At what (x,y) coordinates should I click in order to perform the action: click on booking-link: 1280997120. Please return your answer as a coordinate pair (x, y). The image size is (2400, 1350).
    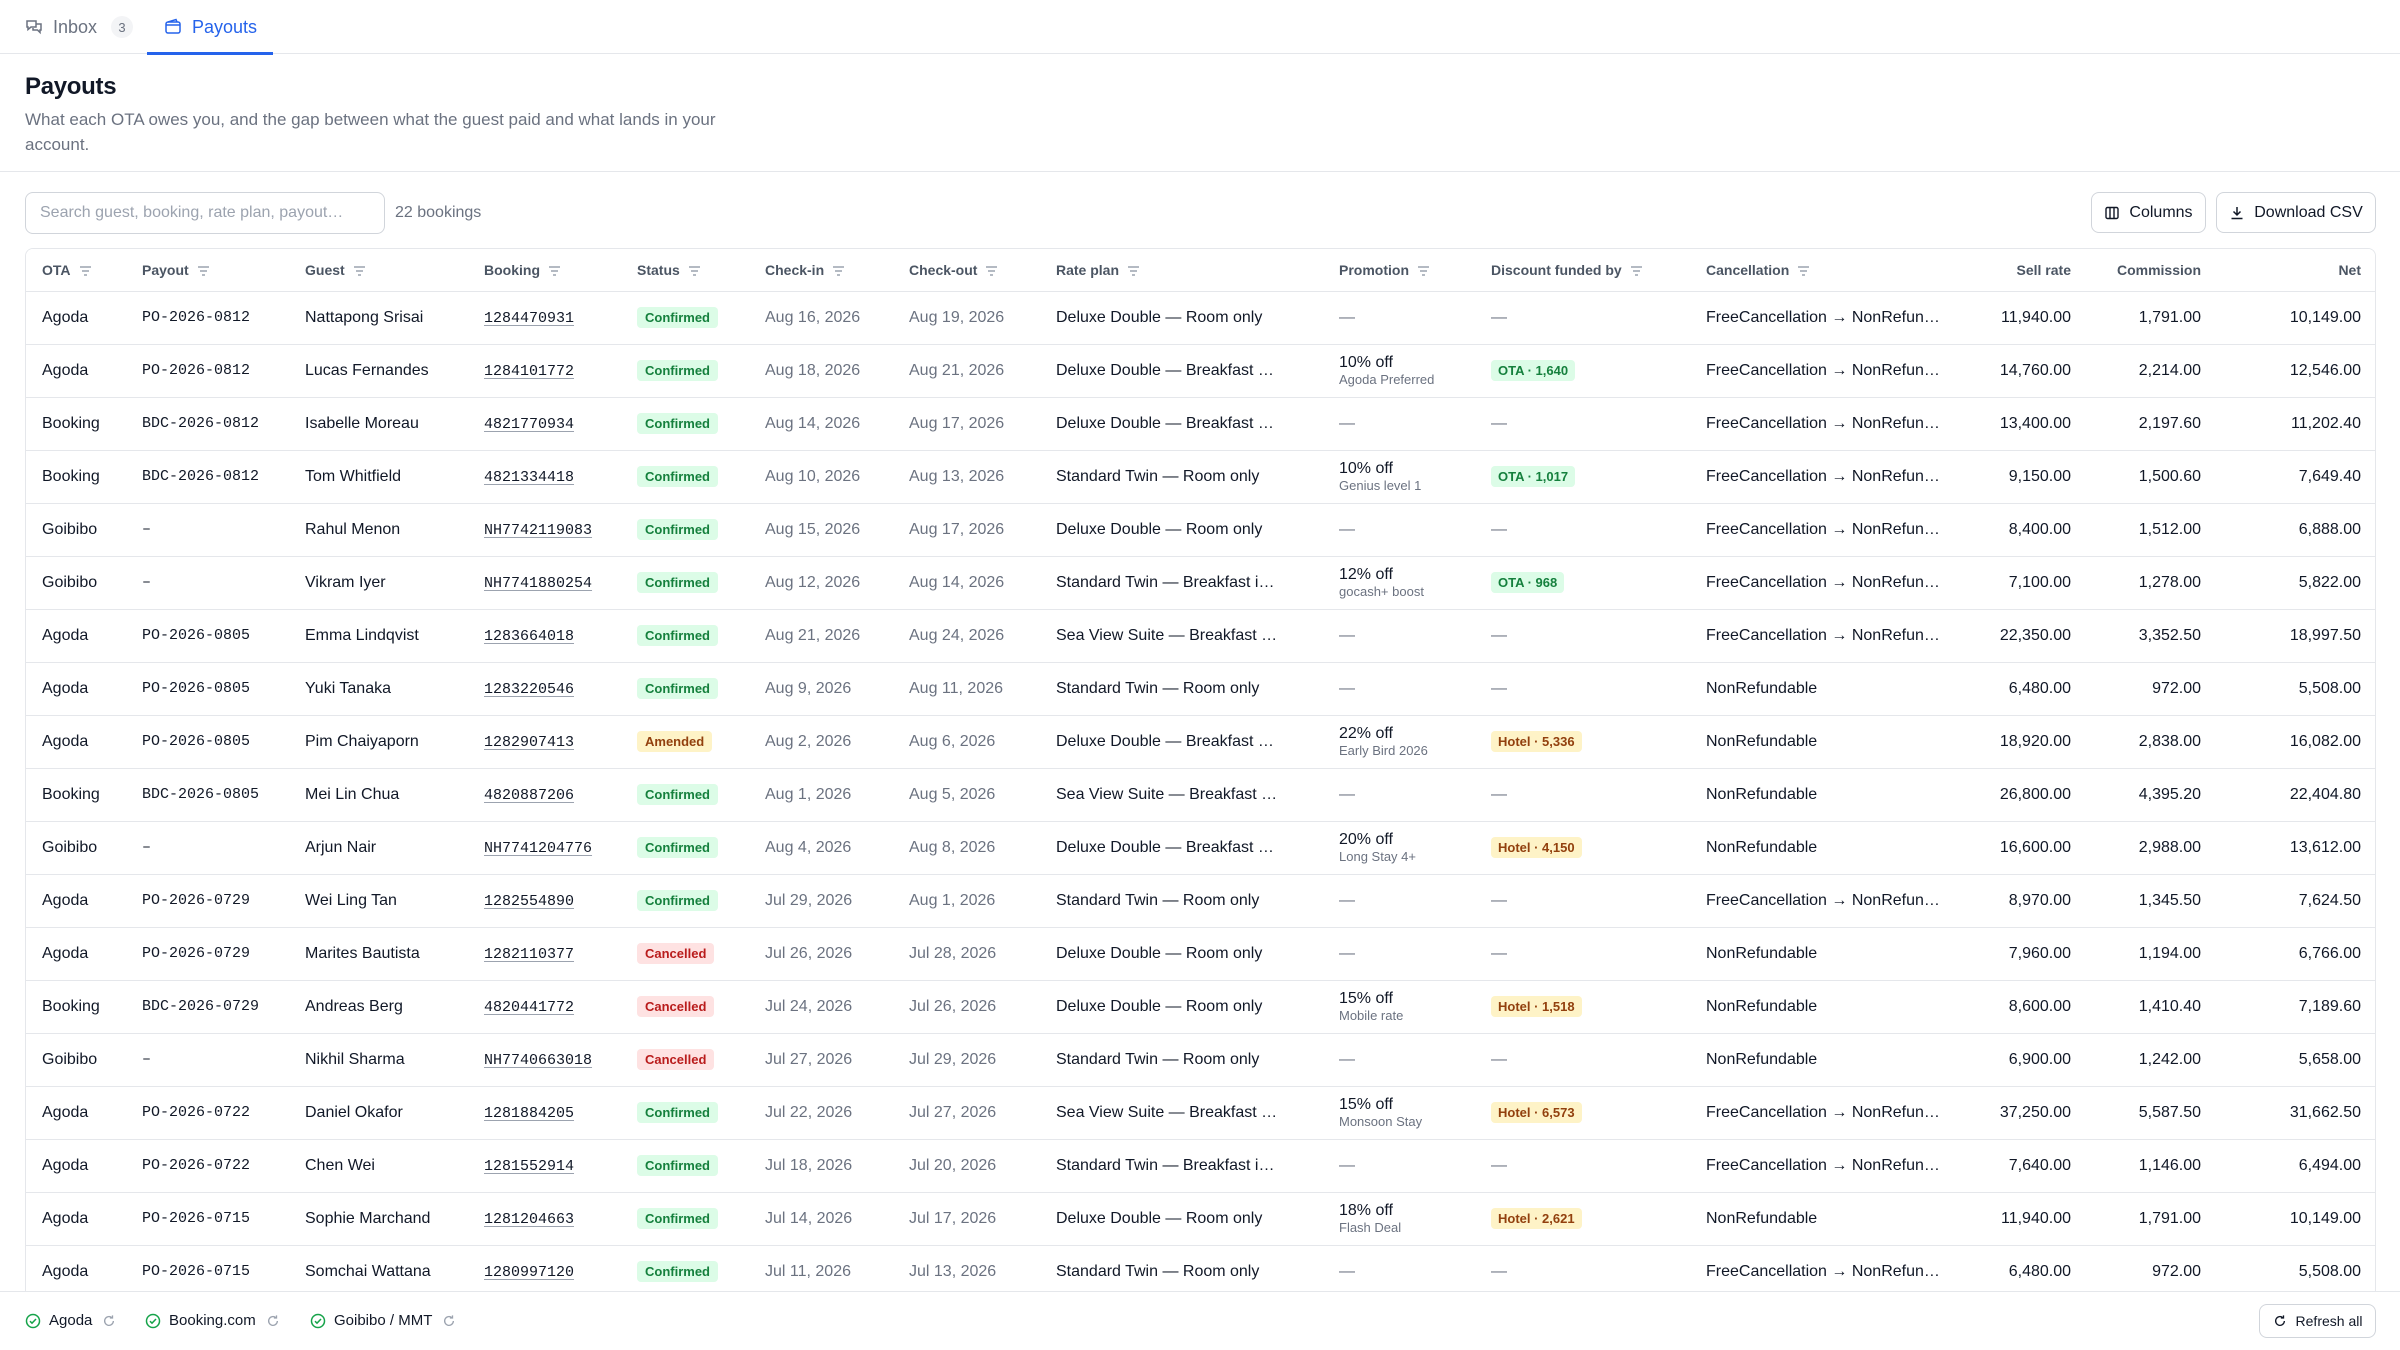
    Looking at the image, I should click on (529, 1272).